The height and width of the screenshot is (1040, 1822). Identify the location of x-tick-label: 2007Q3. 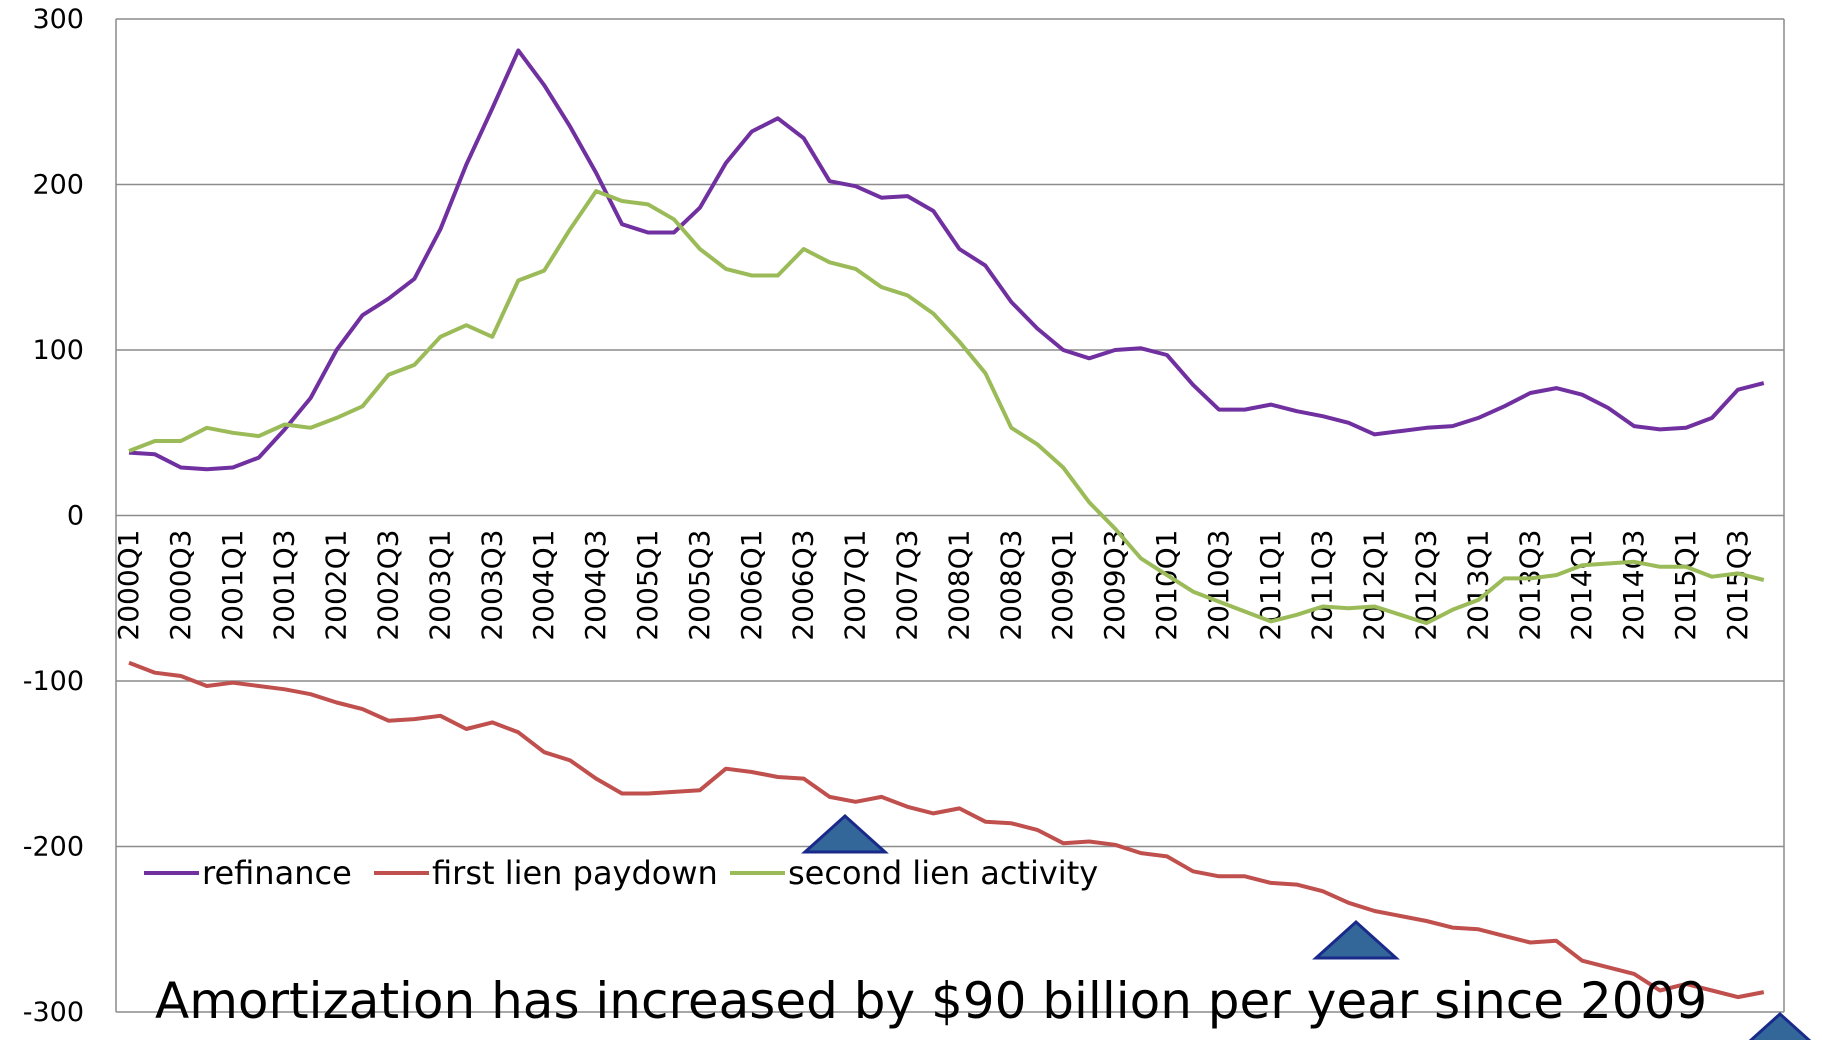
(907, 585).